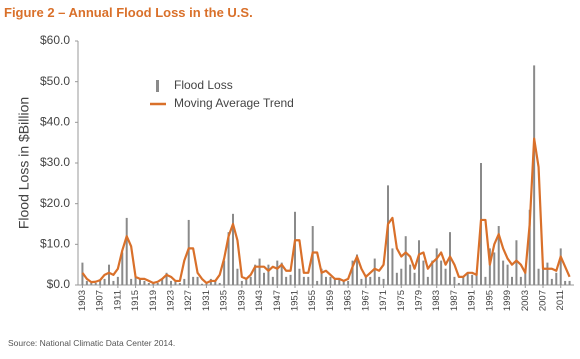 The width and height of the screenshot is (580, 359). I want to click on x-tick-label: 1975, so click(401, 300).